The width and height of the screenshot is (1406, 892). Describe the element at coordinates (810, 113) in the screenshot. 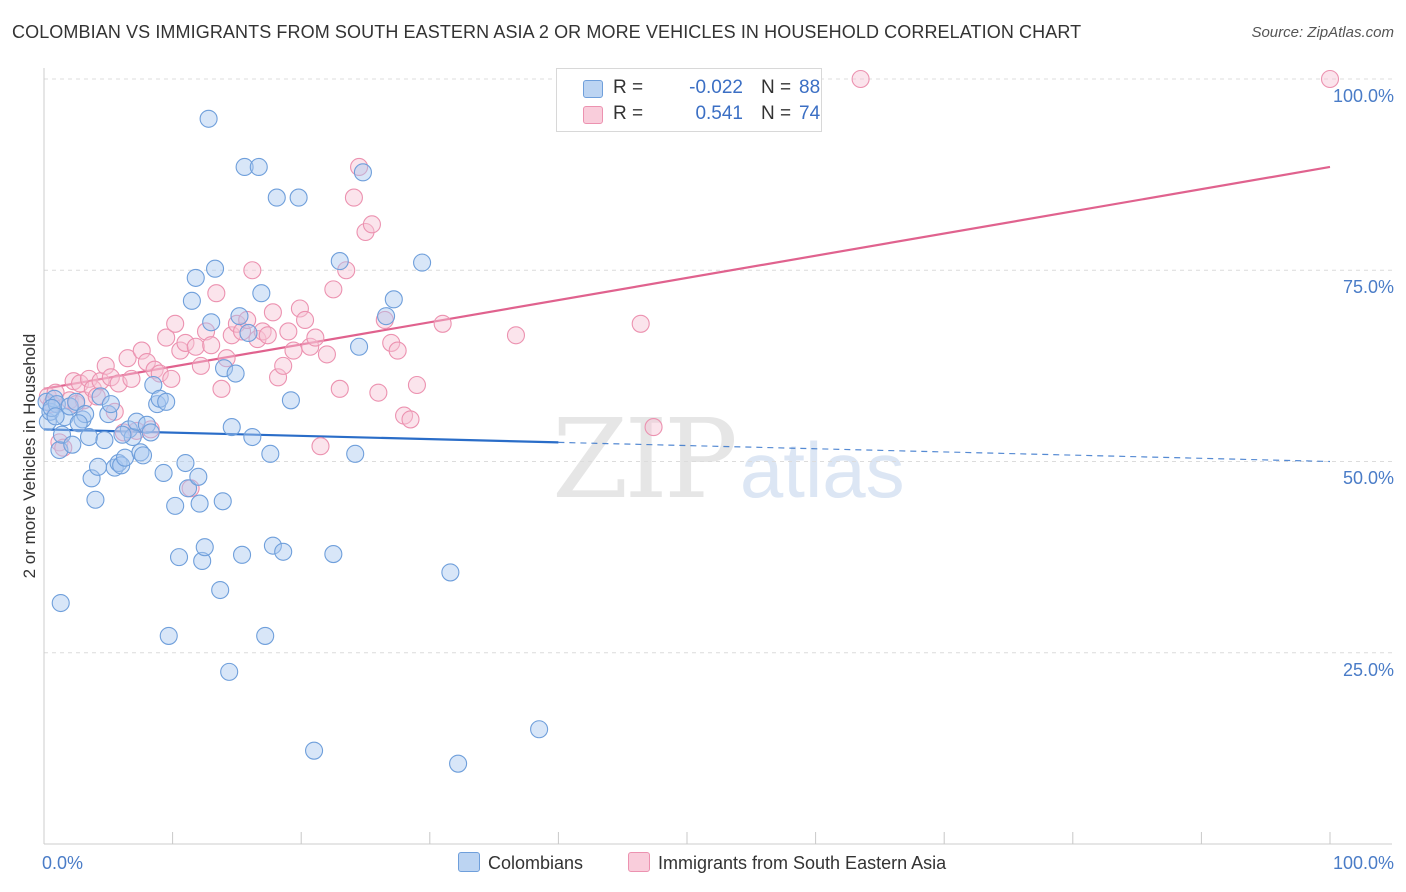

I see `n-value: 74` at that location.